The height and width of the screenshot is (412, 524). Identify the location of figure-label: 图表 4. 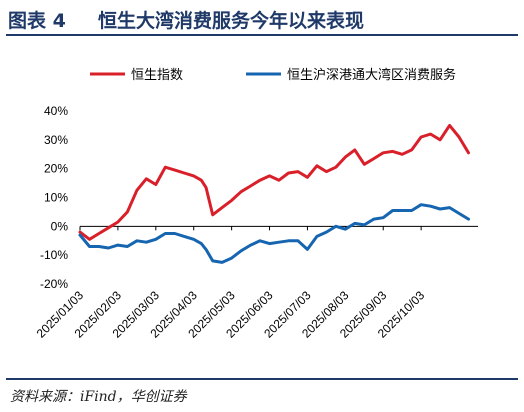
(37, 21).